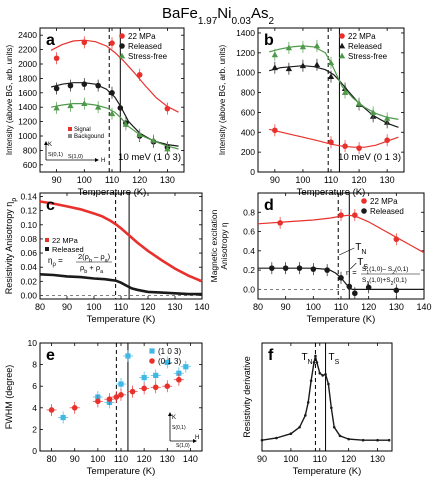  What do you see at coordinates (28, 253) in the screenshot?
I see `y-tick-label: 0.06` at bounding box center [28, 253].